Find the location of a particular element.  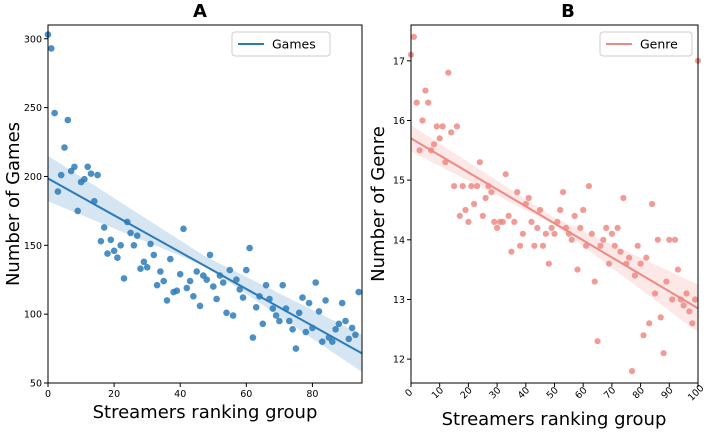

panel-a-y-tick-label: 100 is located at coordinates (33, 315).